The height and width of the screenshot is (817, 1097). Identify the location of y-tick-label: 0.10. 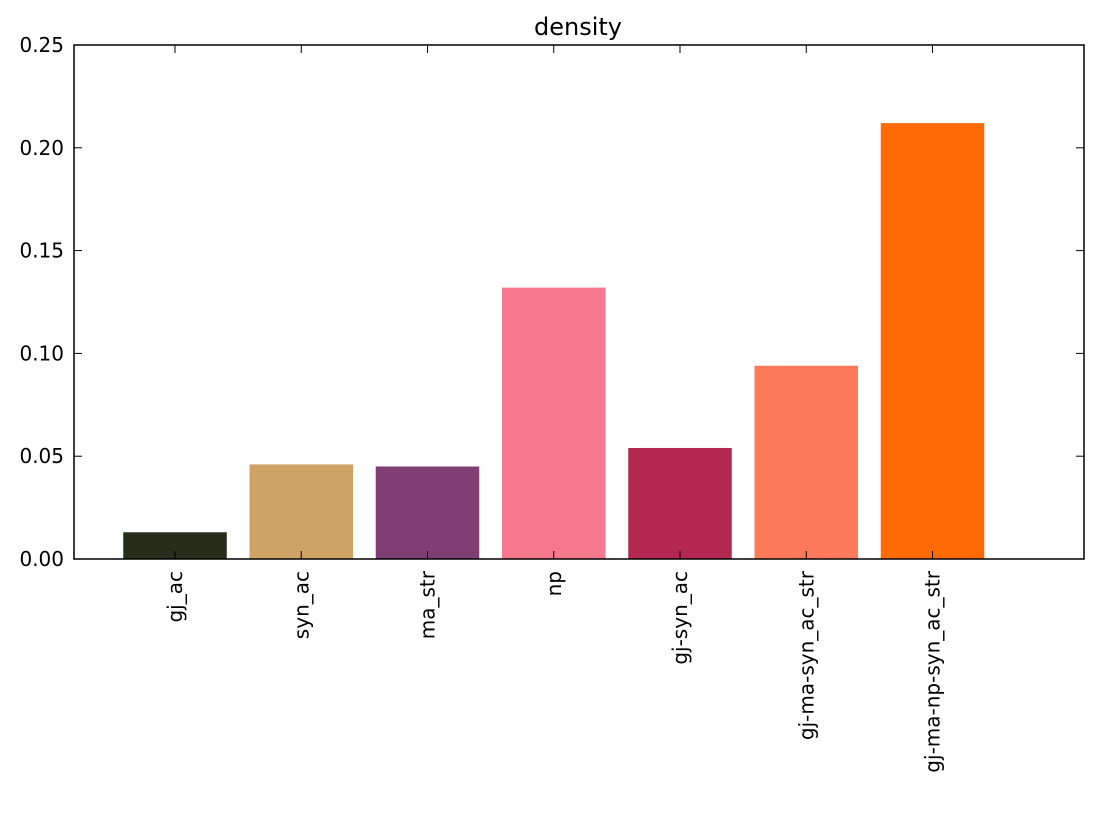
(41, 353).